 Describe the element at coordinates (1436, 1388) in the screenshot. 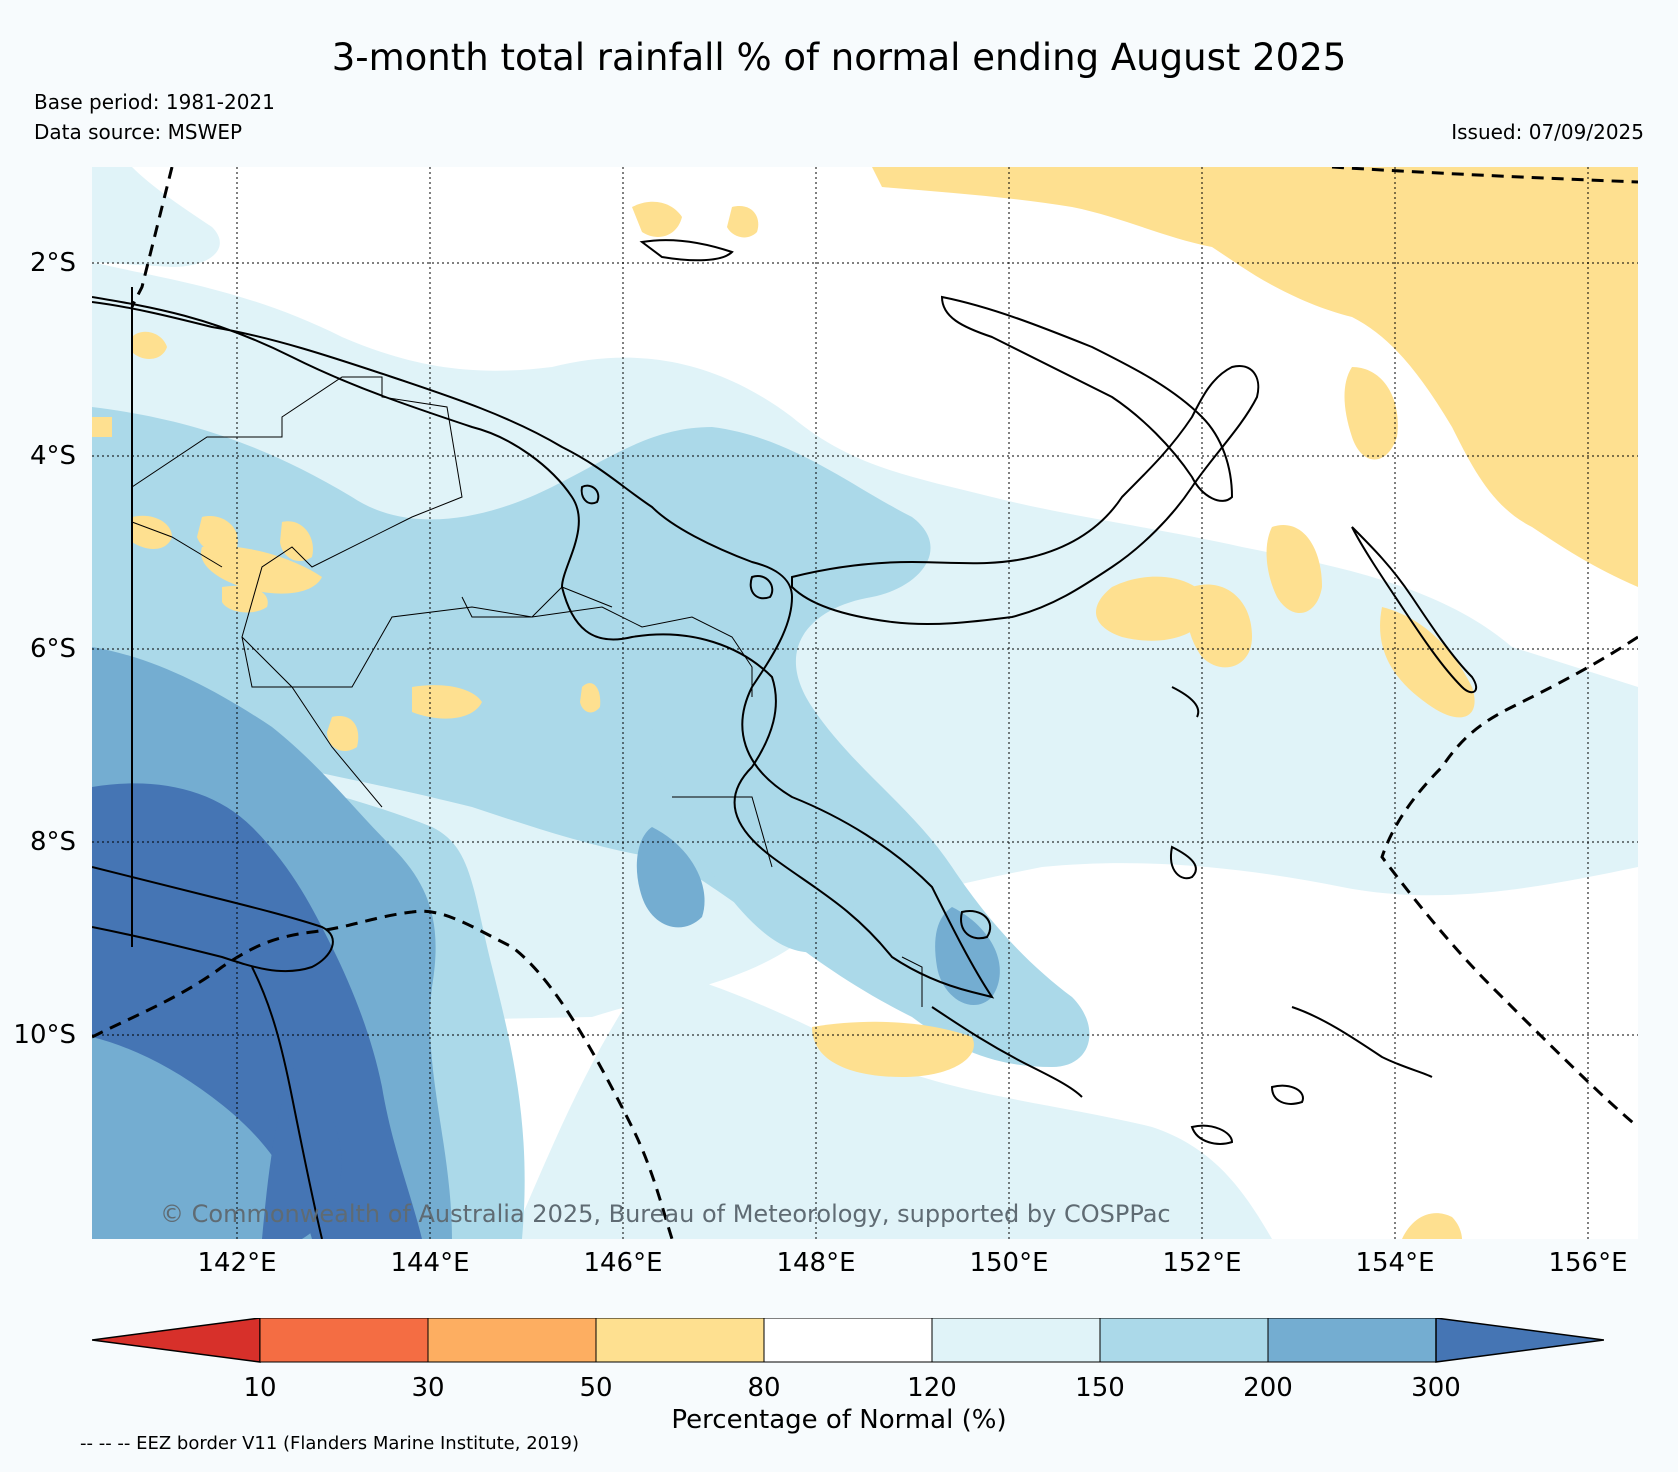

I see `colorbar-tick-300: 300` at that location.